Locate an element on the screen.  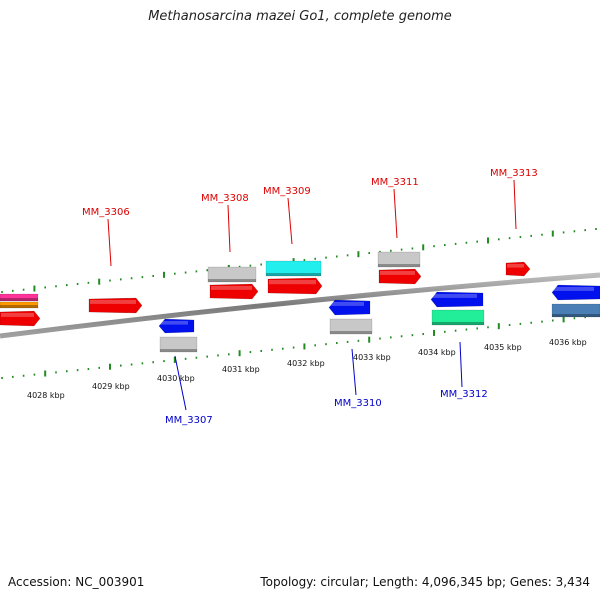
gene-label-mm-3307: MM_3307 is located at coordinates (189, 420).